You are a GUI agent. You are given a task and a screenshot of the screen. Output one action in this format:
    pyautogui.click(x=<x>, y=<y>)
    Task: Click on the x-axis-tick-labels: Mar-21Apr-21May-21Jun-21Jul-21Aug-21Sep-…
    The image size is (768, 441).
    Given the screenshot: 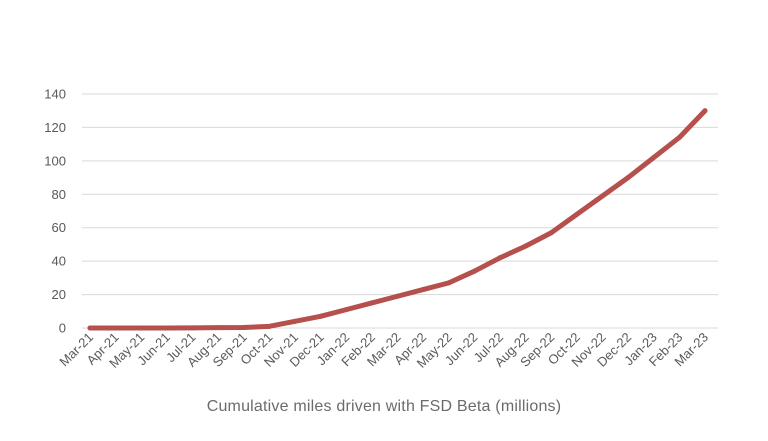 What is the action you would take?
    pyautogui.click(x=383, y=350)
    